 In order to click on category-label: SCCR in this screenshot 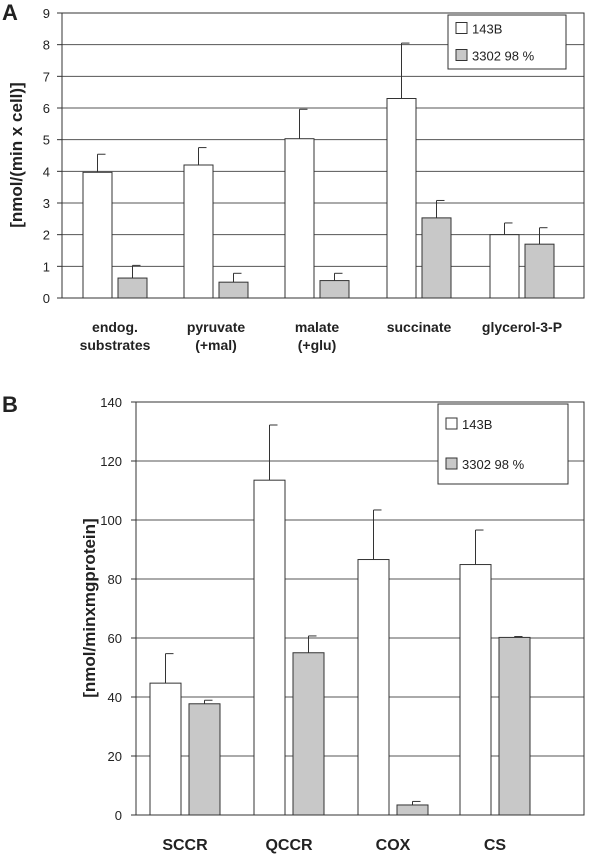, I will do `click(185, 845)`.